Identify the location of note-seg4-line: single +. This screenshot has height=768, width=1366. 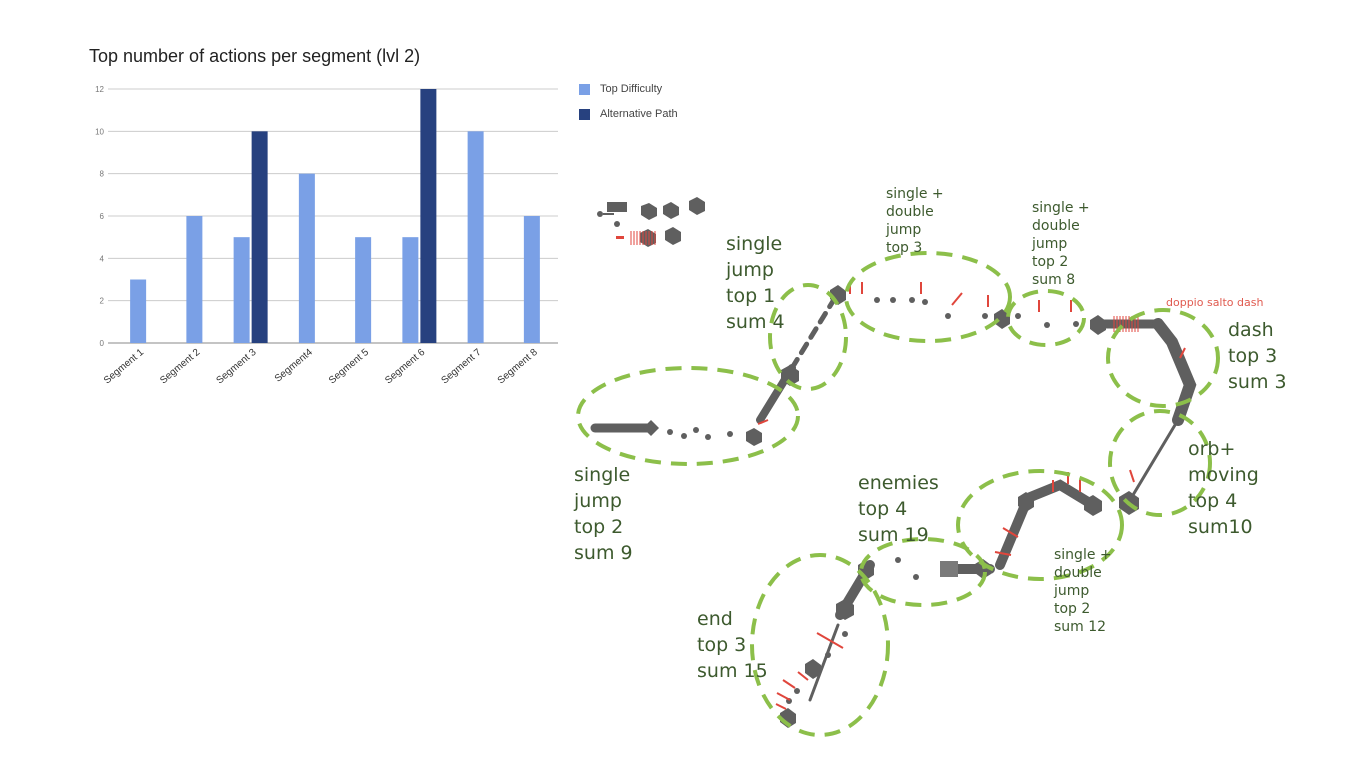
(1061, 208).